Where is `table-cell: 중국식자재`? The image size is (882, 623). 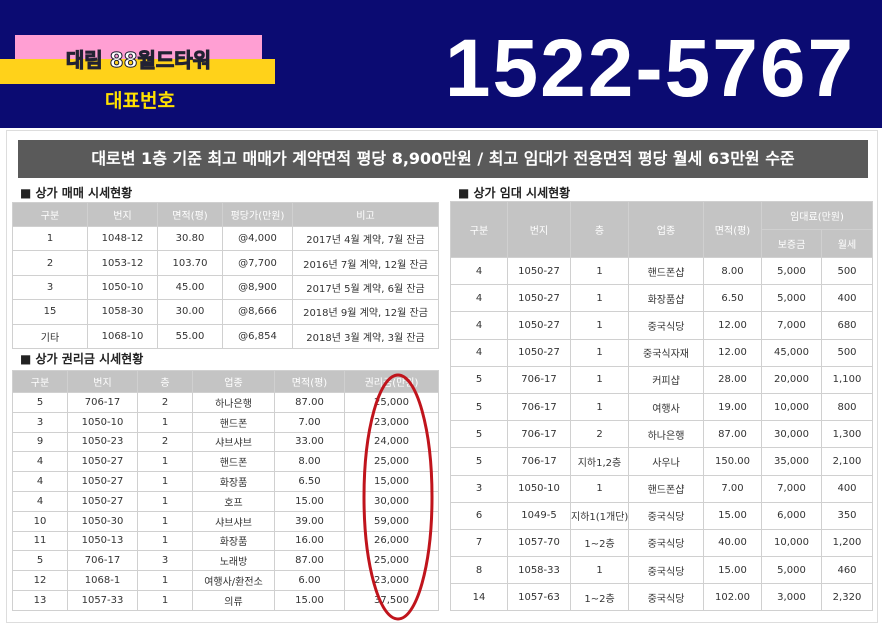 table-cell: 중국식자재 is located at coordinates (666, 352).